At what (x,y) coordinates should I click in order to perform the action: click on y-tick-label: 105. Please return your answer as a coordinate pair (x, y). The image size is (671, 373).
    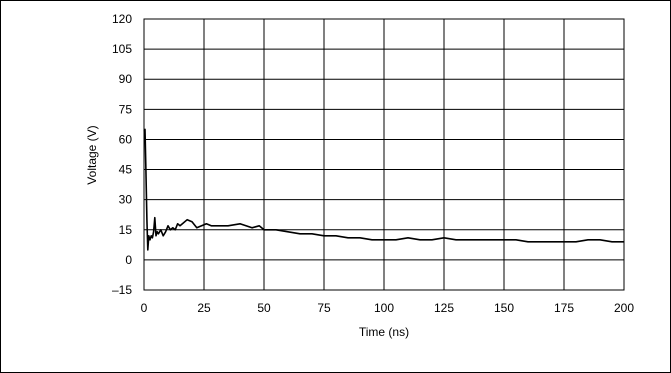
    Looking at the image, I should click on (122, 49).